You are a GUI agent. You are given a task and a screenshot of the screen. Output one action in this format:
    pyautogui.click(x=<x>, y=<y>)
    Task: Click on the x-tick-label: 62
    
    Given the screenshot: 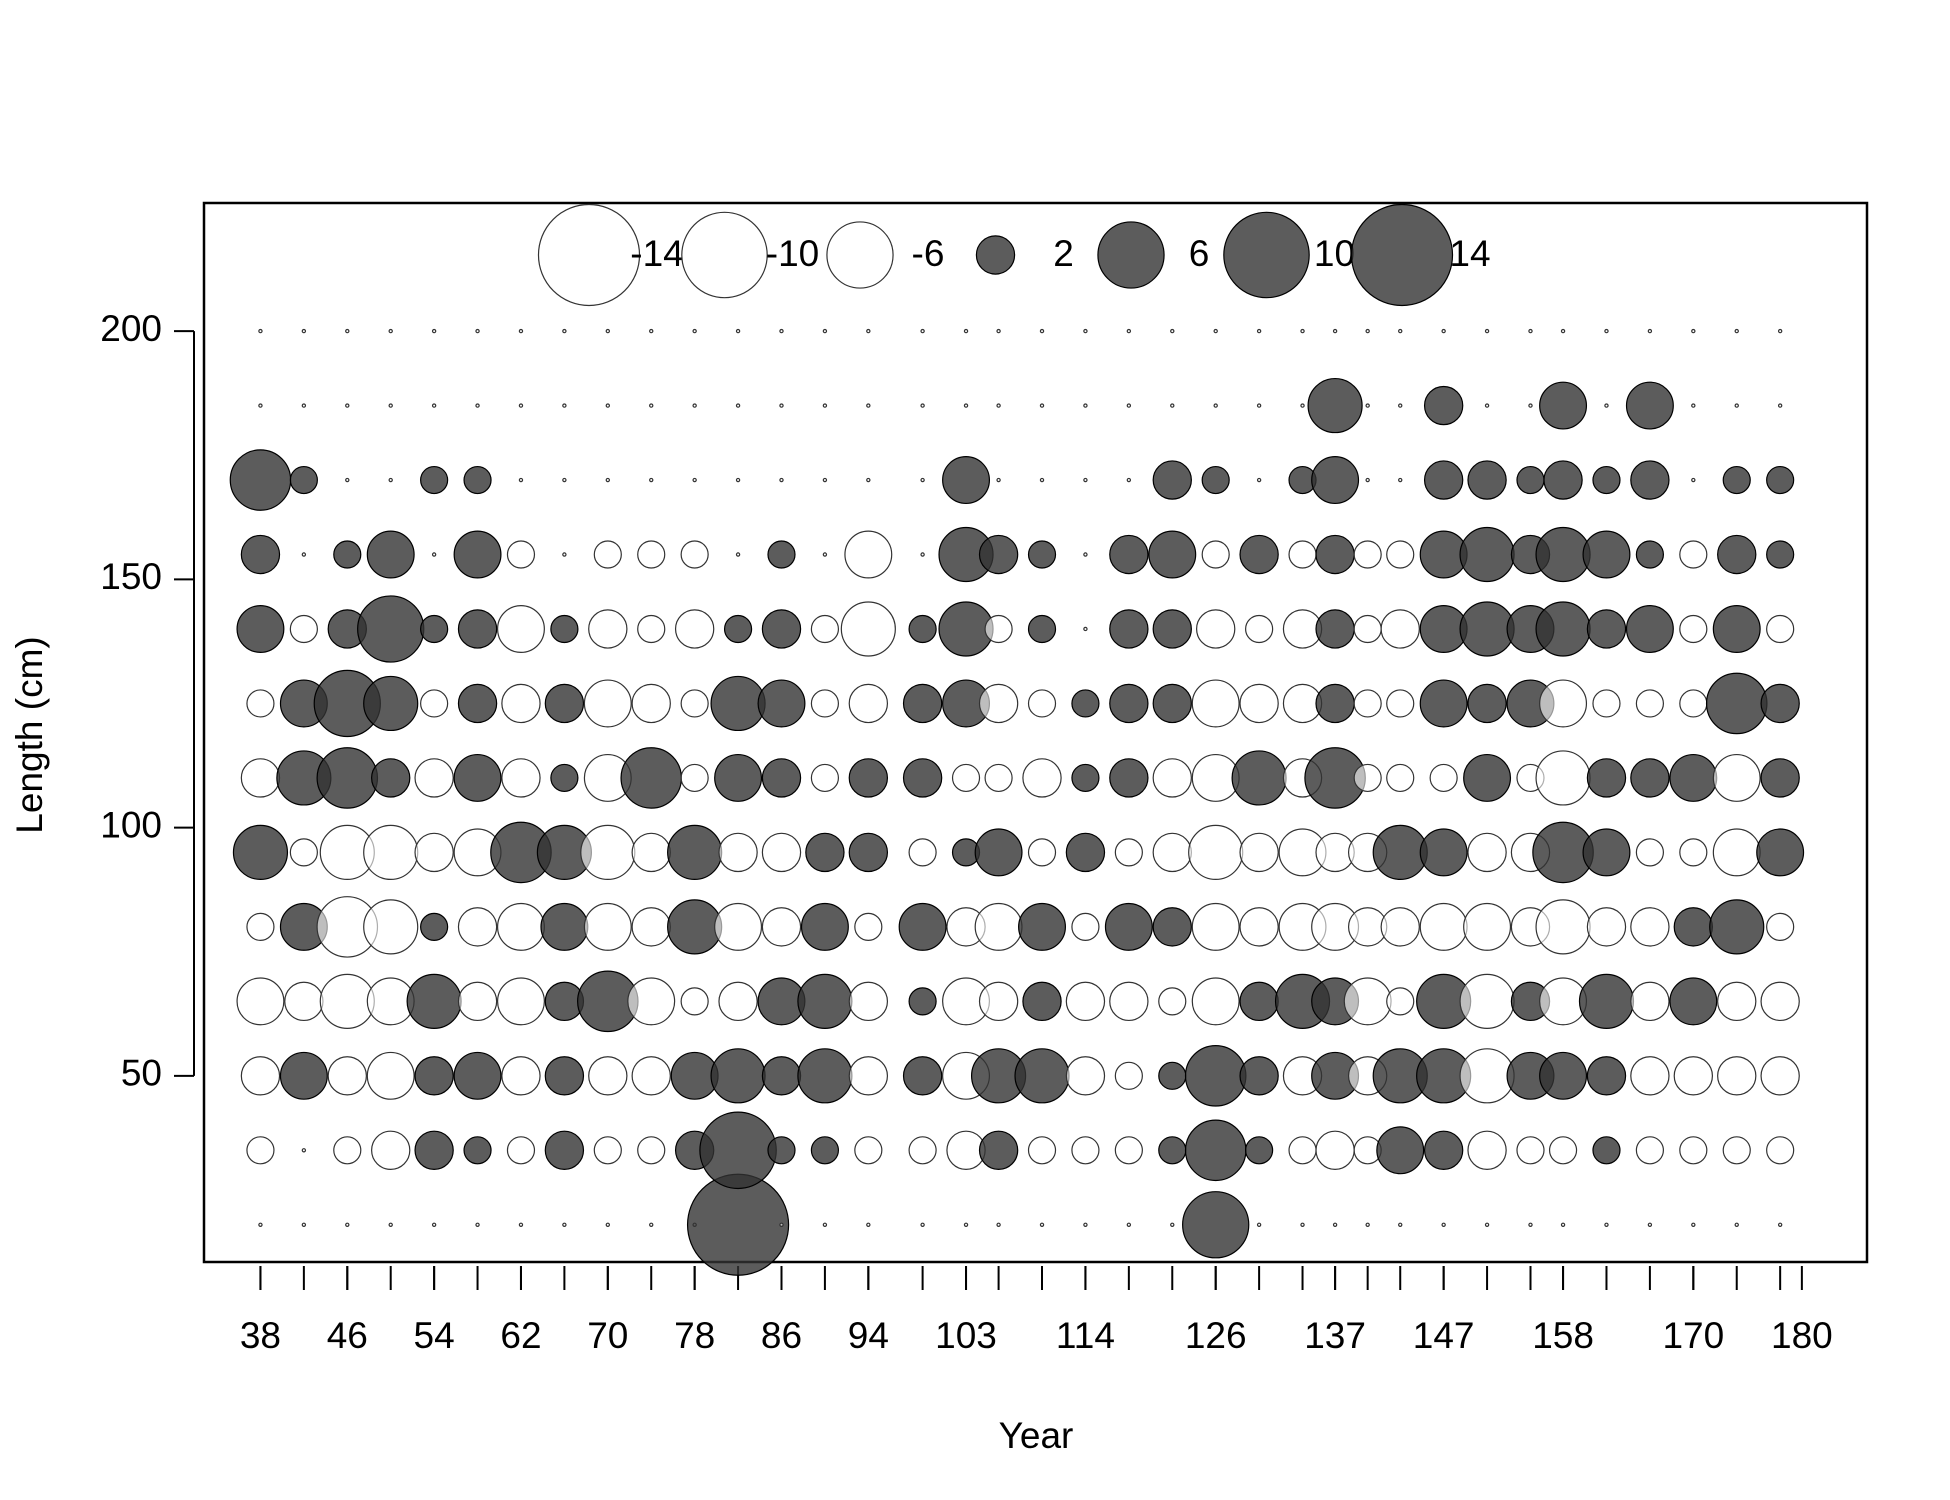 What is the action you would take?
    pyautogui.click(x=520, y=1335)
    